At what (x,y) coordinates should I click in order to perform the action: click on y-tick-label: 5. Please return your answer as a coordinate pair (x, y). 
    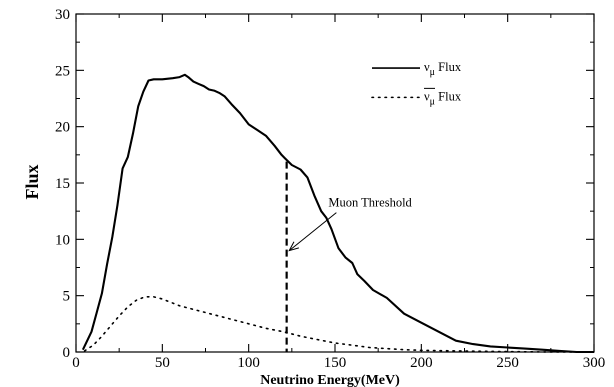
    Looking at the image, I should click on (67, 297).